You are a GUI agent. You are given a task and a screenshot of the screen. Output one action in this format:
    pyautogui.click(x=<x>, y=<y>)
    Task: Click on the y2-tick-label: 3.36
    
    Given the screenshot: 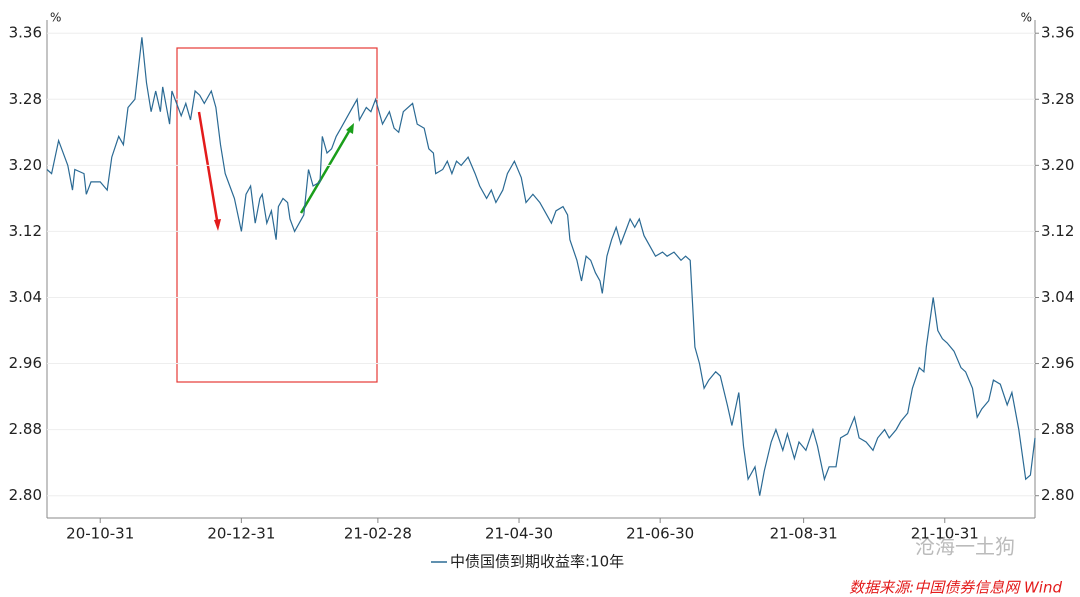 What is the action you would take?
    pyautogui.click(x=1057, y=33)
    